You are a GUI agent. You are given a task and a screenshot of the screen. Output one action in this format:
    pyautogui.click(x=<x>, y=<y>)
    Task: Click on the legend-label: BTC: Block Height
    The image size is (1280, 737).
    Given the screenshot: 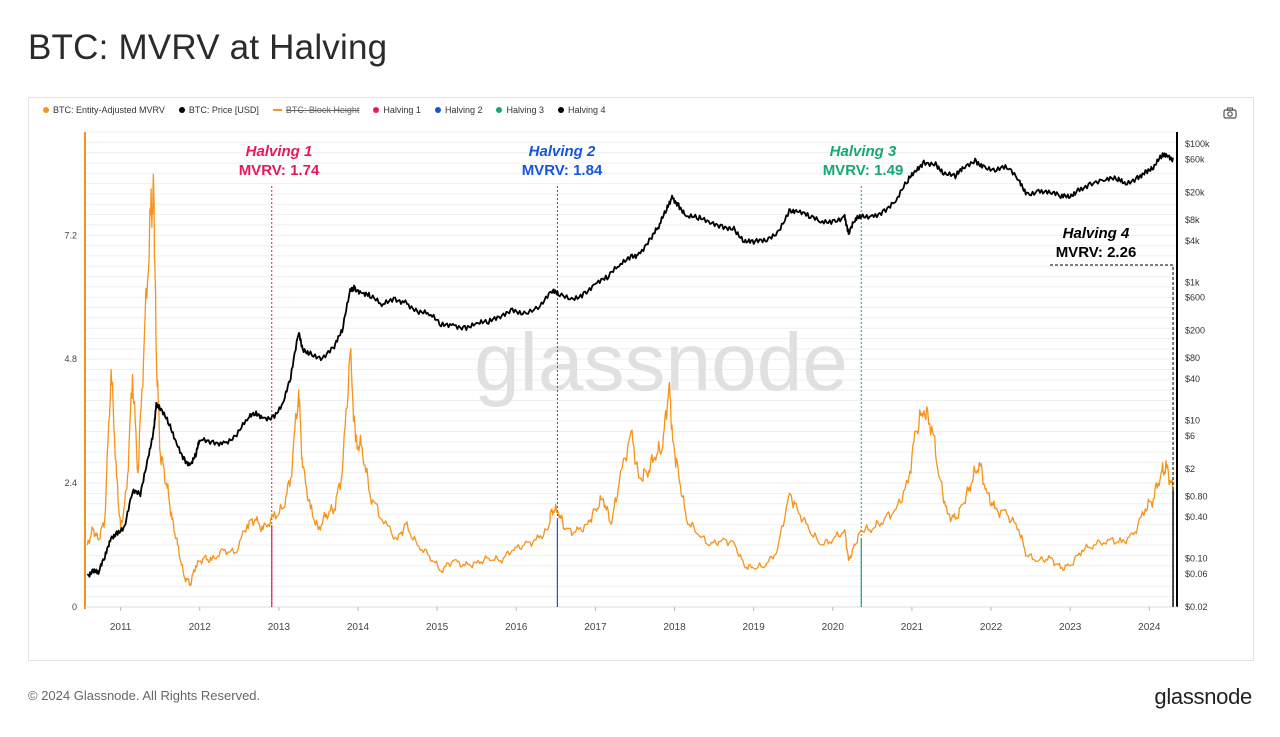 What is the action you would take?
    pyautogui.click(x=322, y=110)
    